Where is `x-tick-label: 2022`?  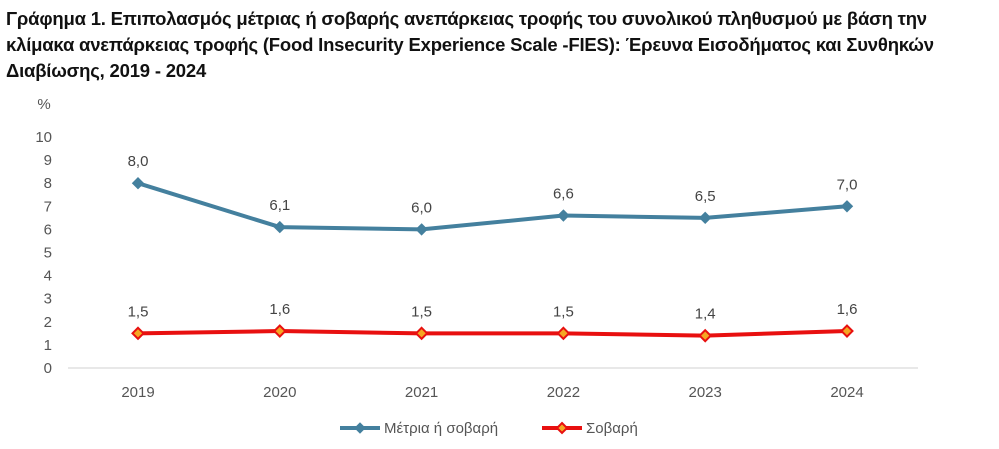 x-tick-label: 2022 is located at coordinates (563, 392).